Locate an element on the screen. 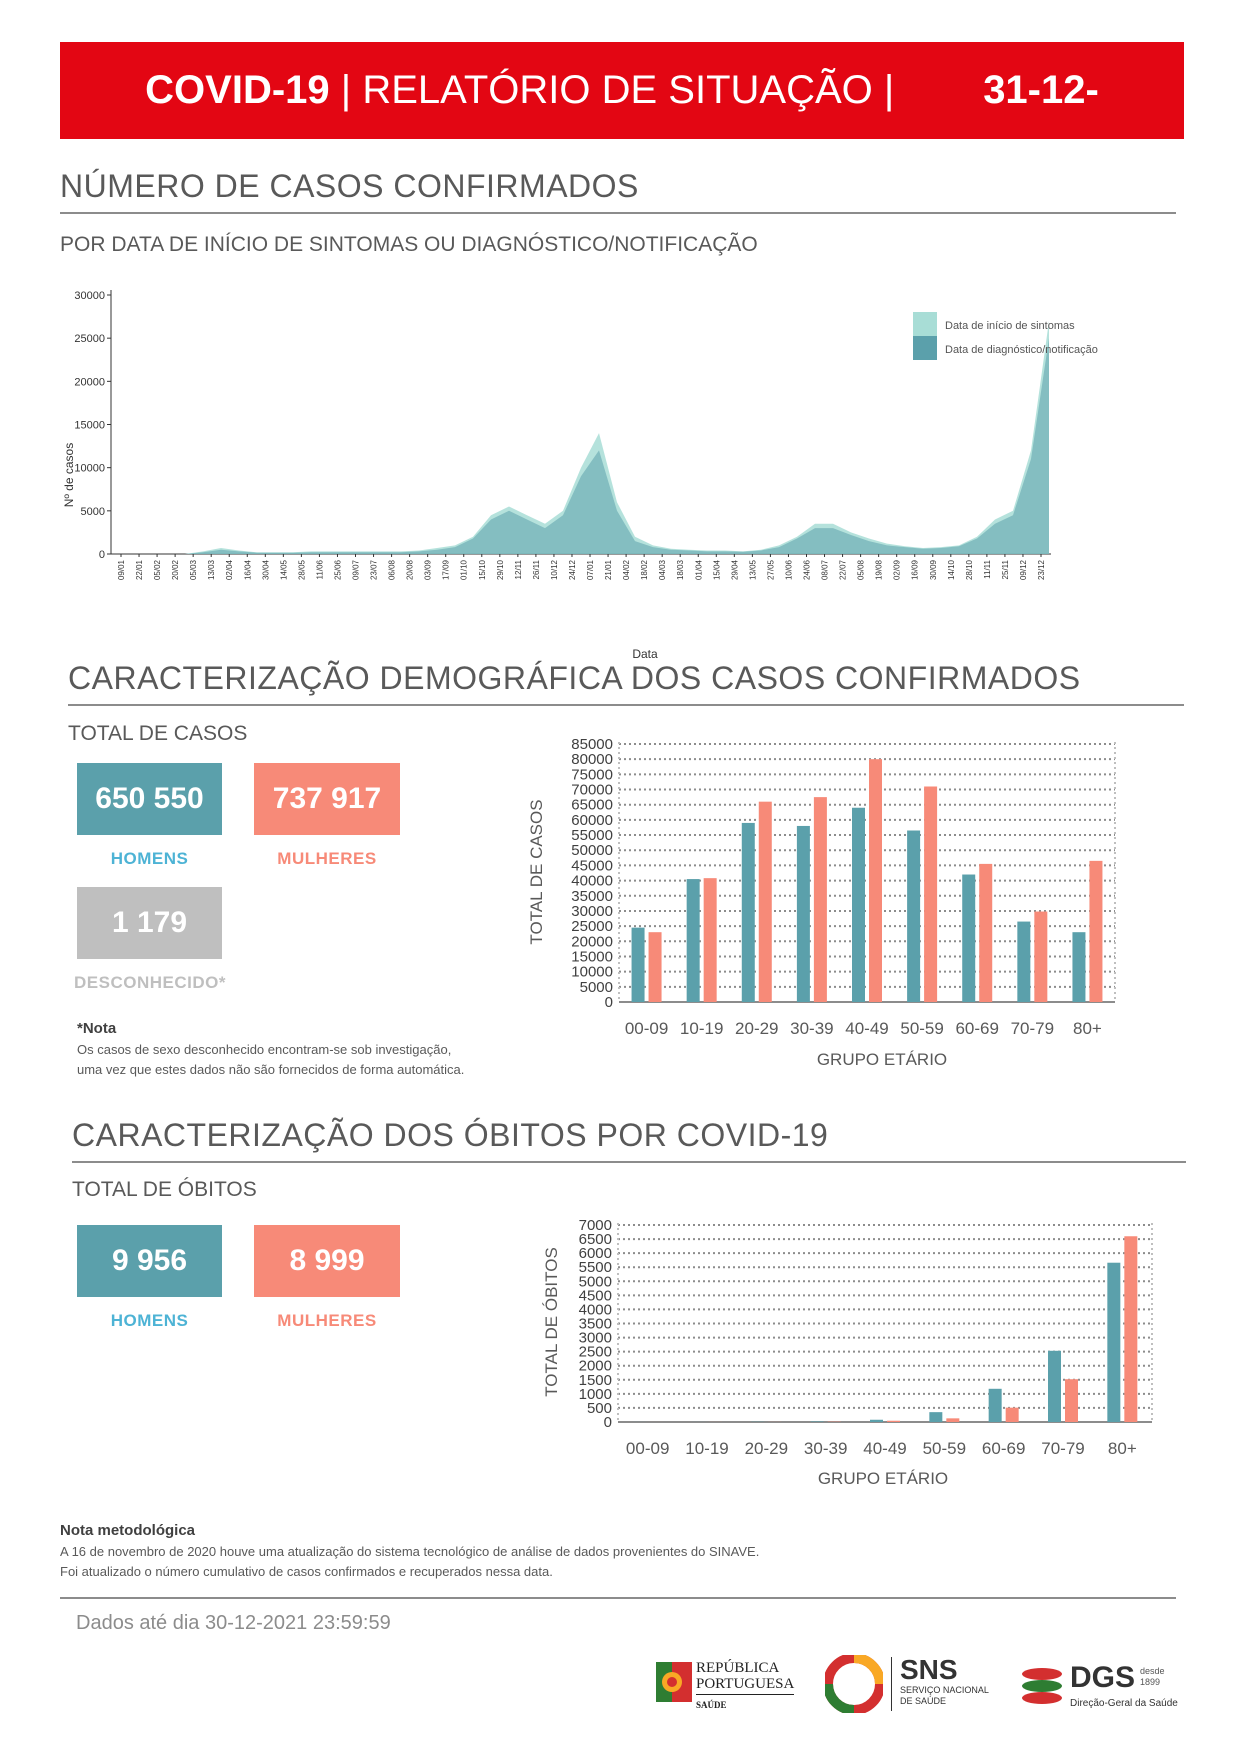 Image resolution: width=1240 pixels, height=1754 pixels. deaths-men-label: HOMENS is located at coordinates (149, 1320).